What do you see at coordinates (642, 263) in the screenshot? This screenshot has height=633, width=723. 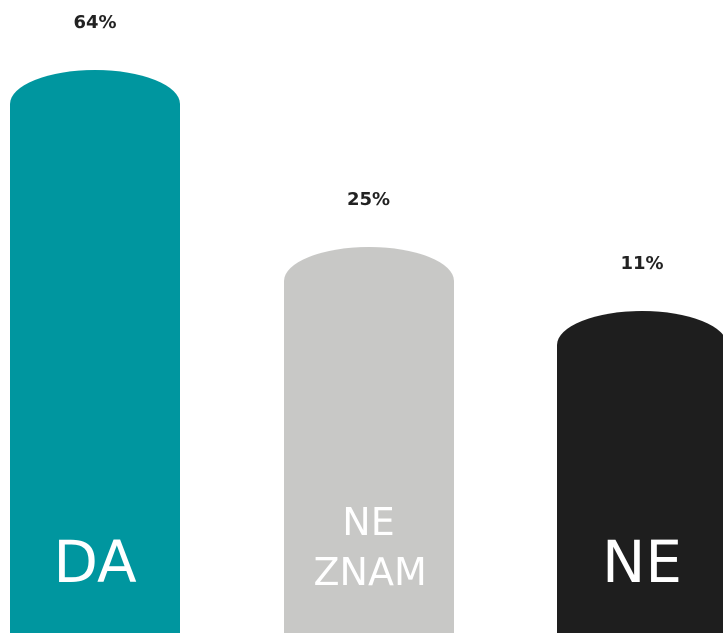 I see `value-label: 11%` at bounding box center [642, 263].